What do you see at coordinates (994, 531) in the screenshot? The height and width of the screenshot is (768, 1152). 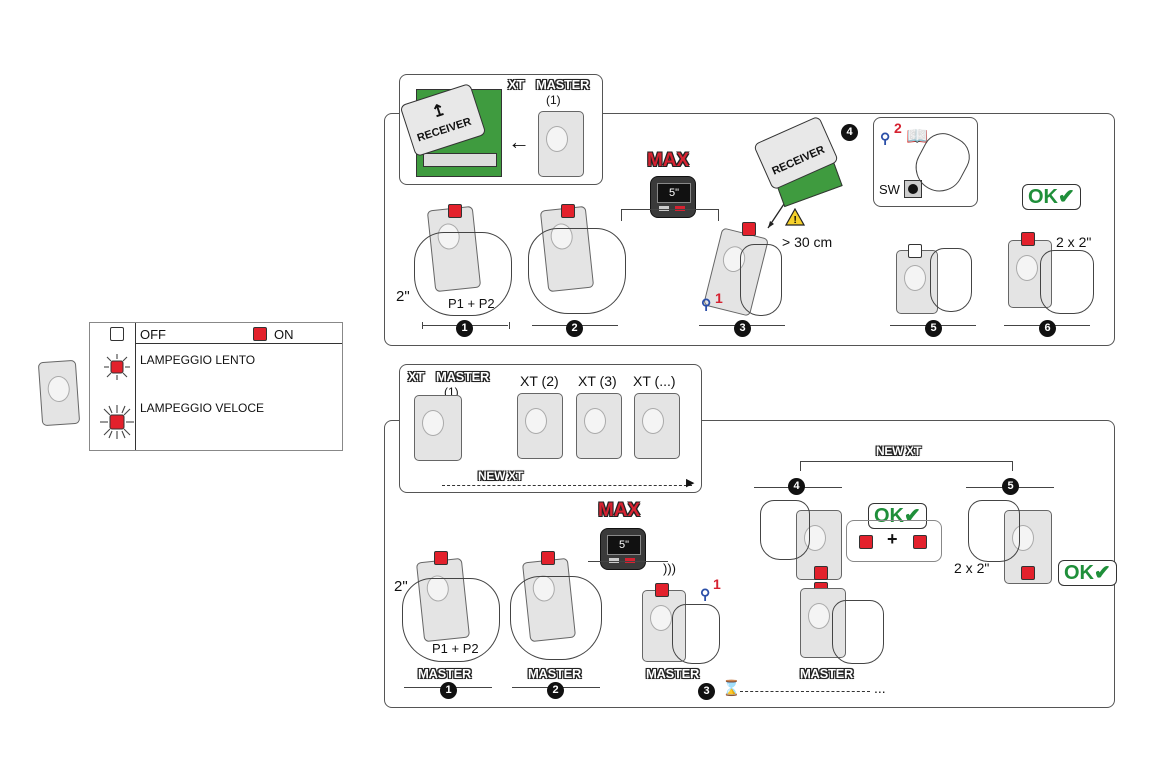 I see `bottom-step5-hand` at bounding box center [994, 531].